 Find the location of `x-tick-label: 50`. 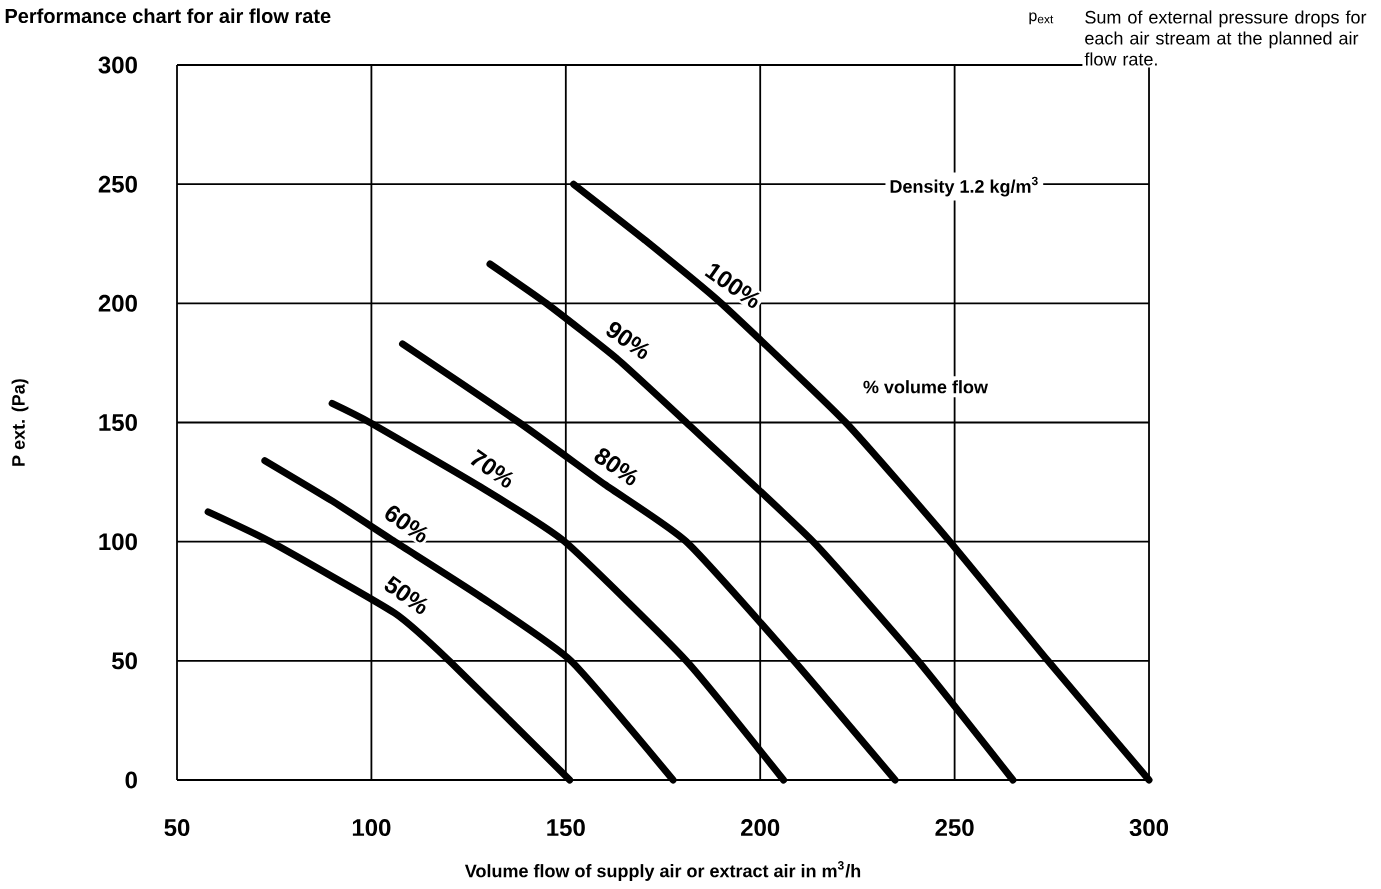

x-tick-label: 50 is located at coordinates (177, 828).